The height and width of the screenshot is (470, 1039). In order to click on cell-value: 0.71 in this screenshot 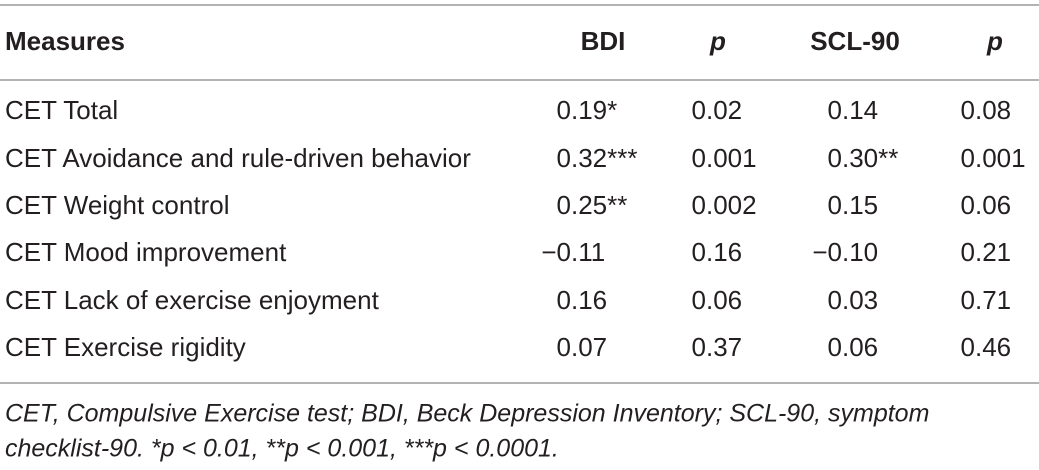, I will do `click(986, 300)`.